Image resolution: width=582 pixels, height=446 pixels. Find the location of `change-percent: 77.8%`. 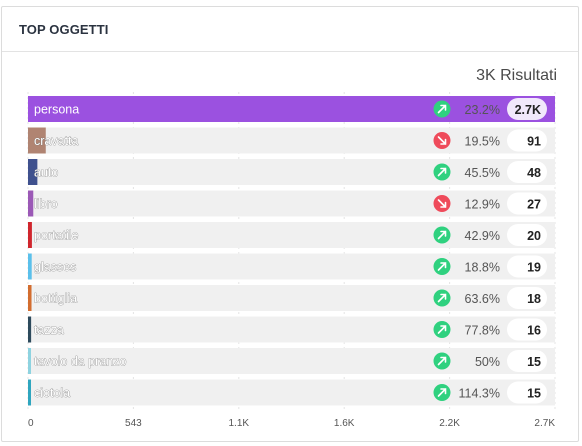

change-percent: 77.8% is located at coordinates (482, 331).